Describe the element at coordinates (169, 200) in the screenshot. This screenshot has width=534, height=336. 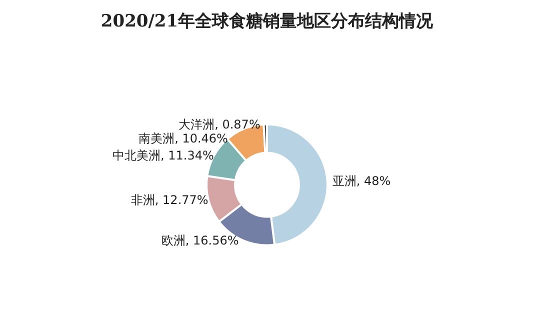
I see `slice-label: 非洲, 12.77%` at that location.